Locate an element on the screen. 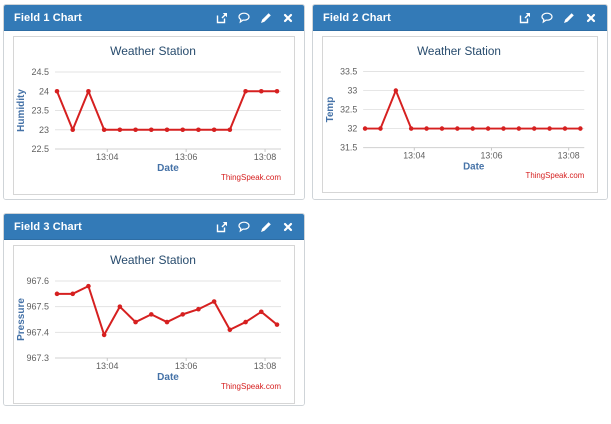 Image resolution: width=611 pixels, height=424 pixels. svg-text: 23 is located at coordinates (44, 130).